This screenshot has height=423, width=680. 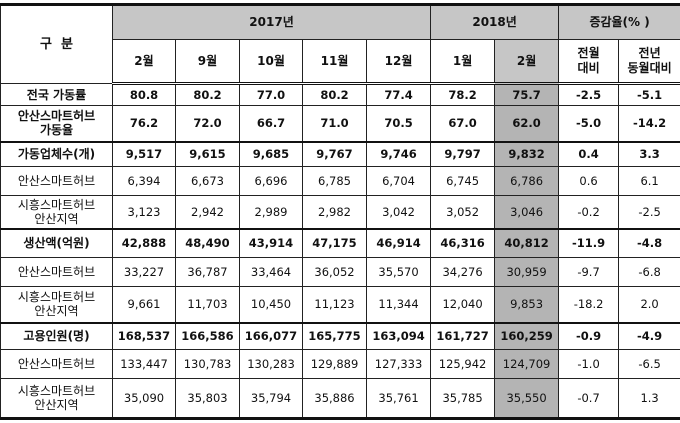 What do you see at coordinates (398, 181) in the screenshot?
I see `table-cell: 6,704` at bounding box center [398, 181].